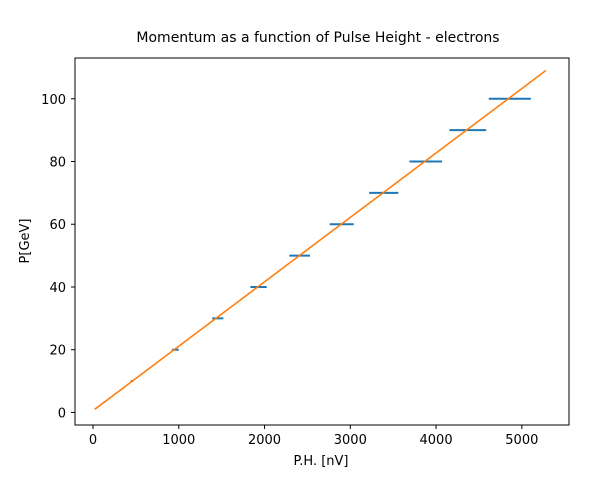  I want to click on x-axis-label: P.H. [nV], so click(320, 461).